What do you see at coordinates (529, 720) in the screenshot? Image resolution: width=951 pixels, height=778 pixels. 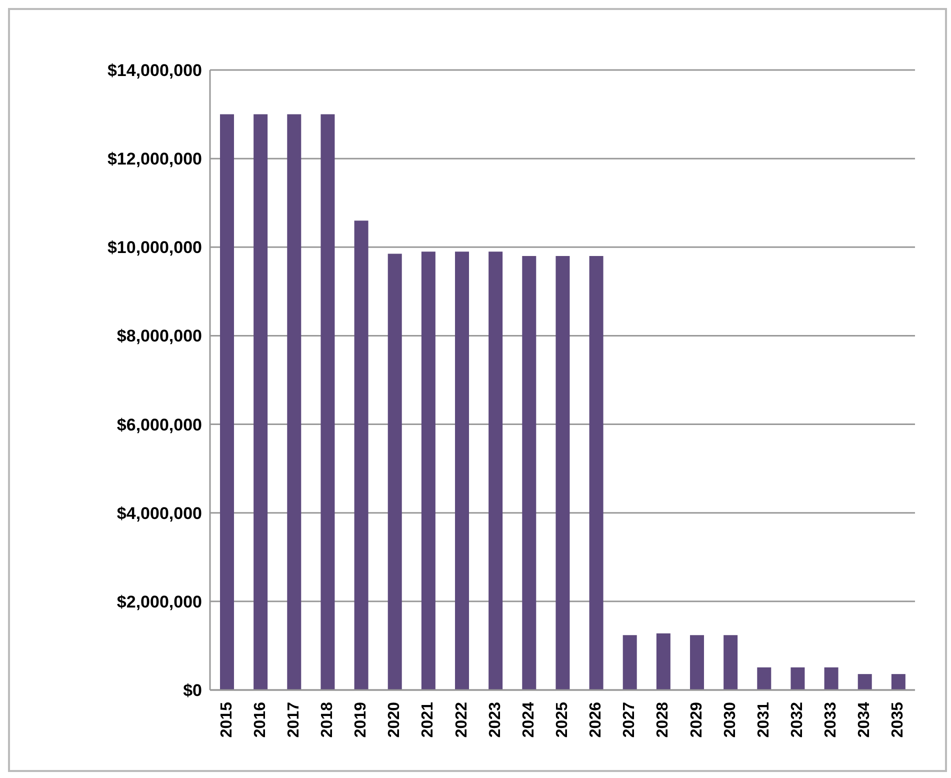 I see `x-tick-label: 2024` at bounding box center [529, 720].